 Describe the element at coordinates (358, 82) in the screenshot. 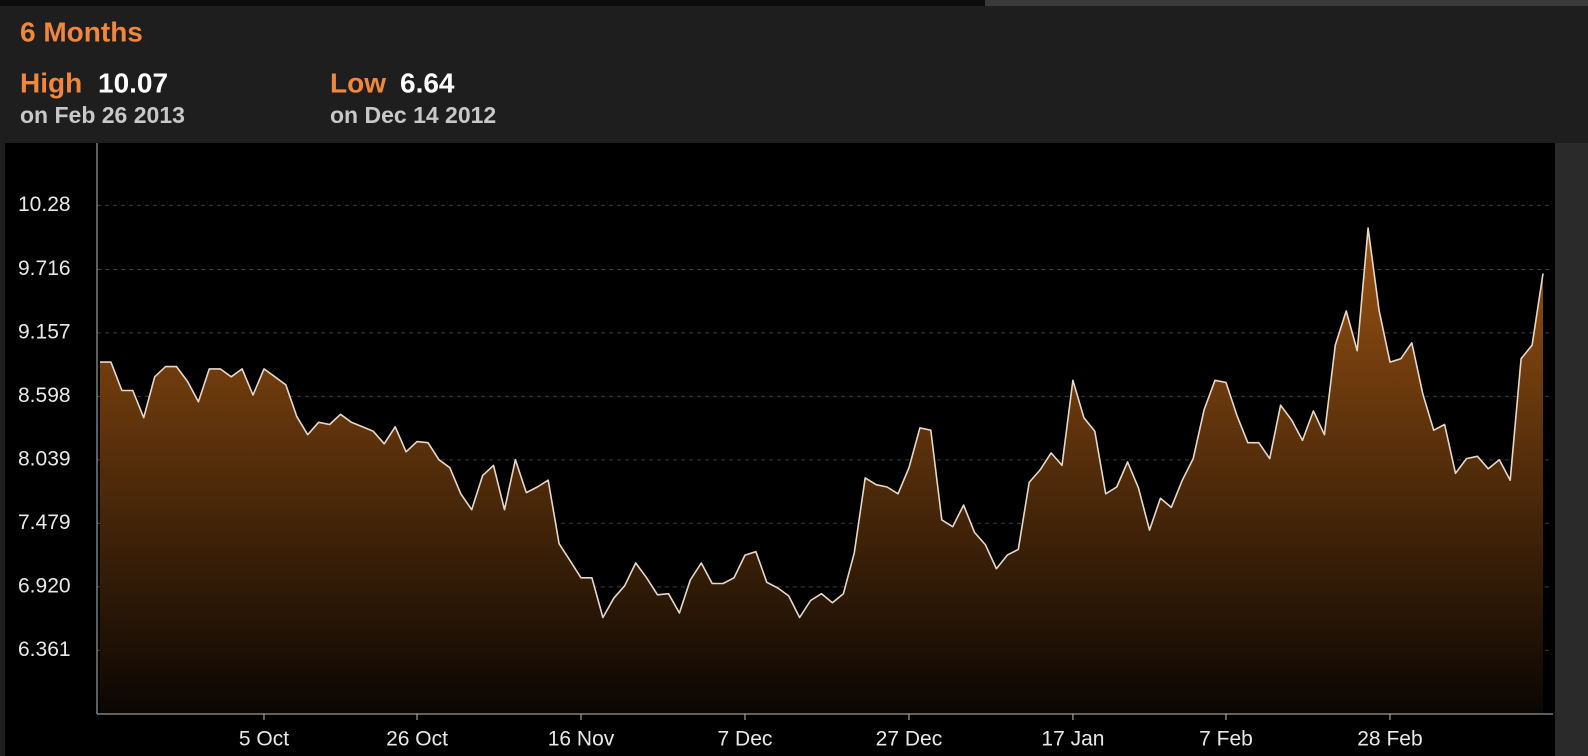

I see `low-label: Low` at that location.